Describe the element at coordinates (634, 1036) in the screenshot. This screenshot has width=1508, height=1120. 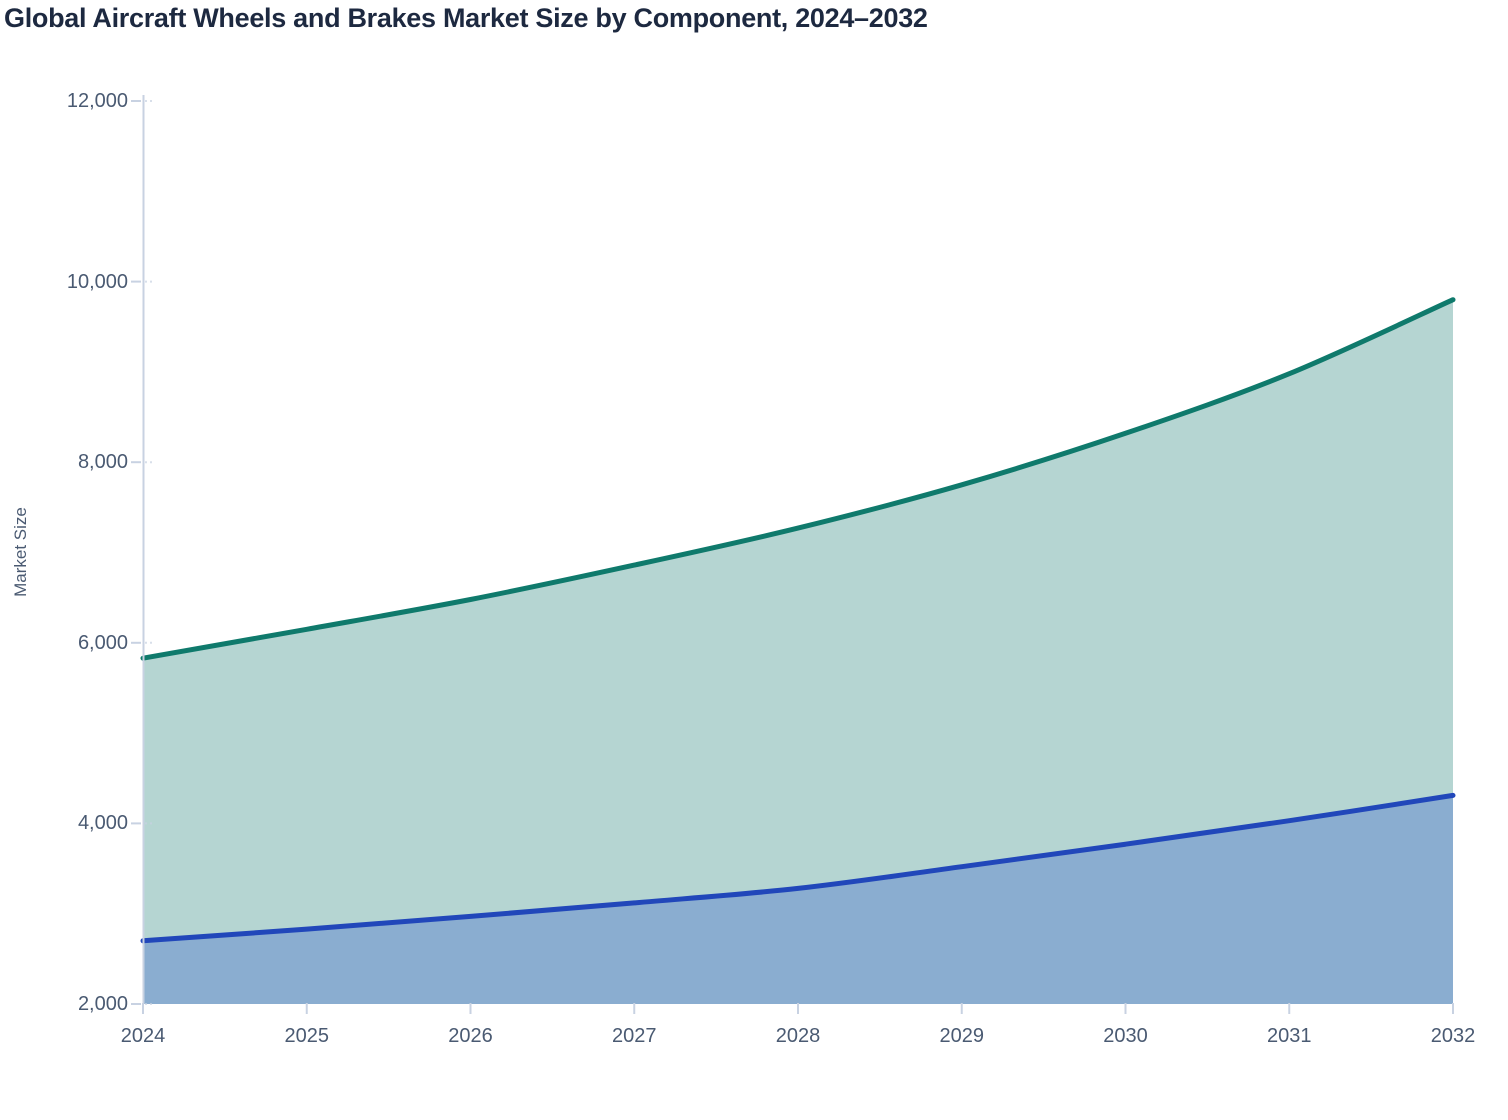
I see `x-tick-label-2027: 2027` at that location.